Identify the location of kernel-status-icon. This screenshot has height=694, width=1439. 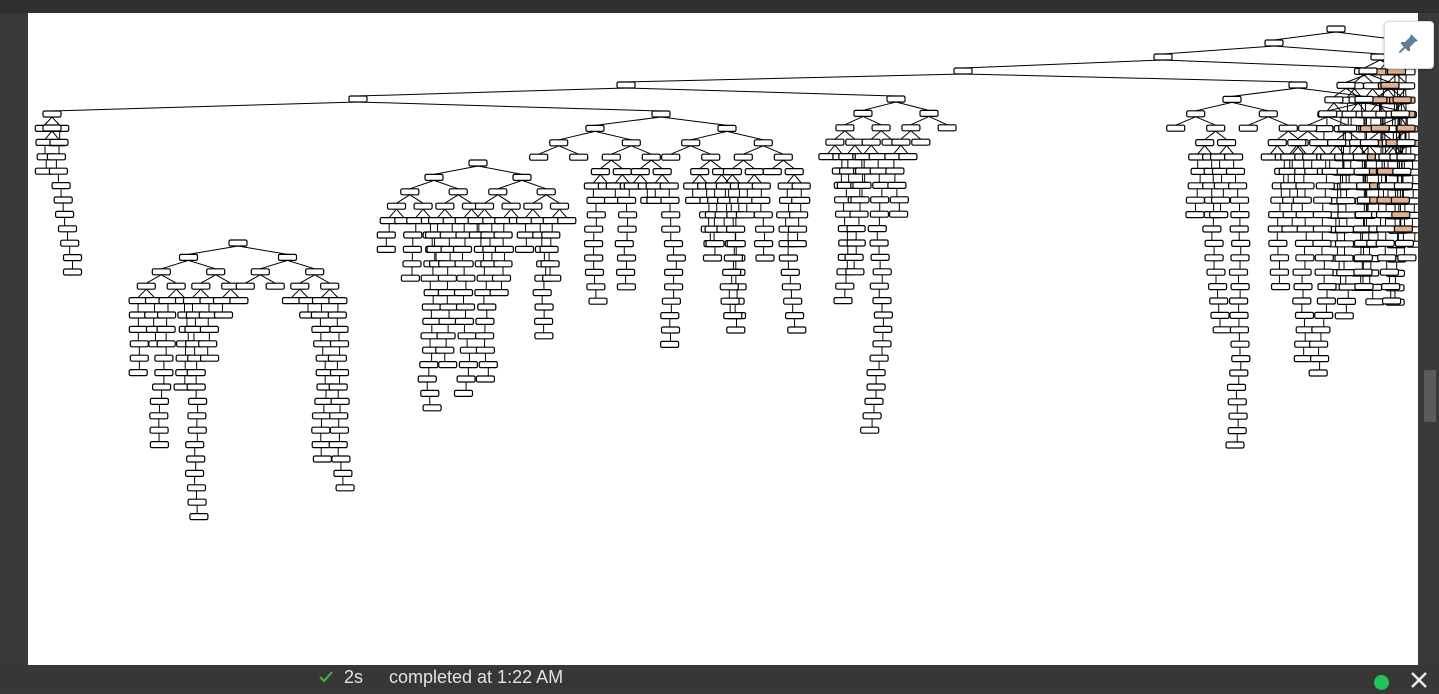
(1381, 682).